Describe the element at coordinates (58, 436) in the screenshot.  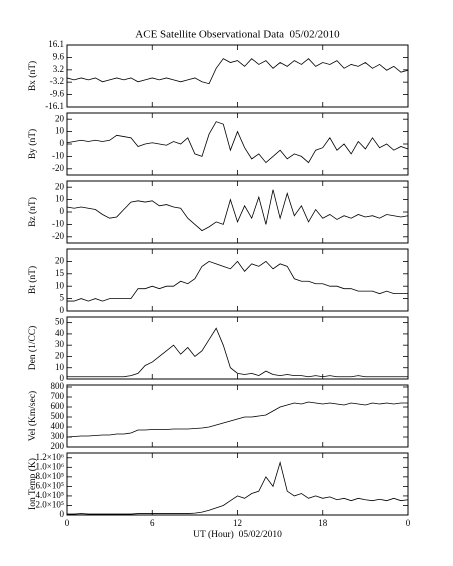
I see `y-tick-label: 300` at that location.